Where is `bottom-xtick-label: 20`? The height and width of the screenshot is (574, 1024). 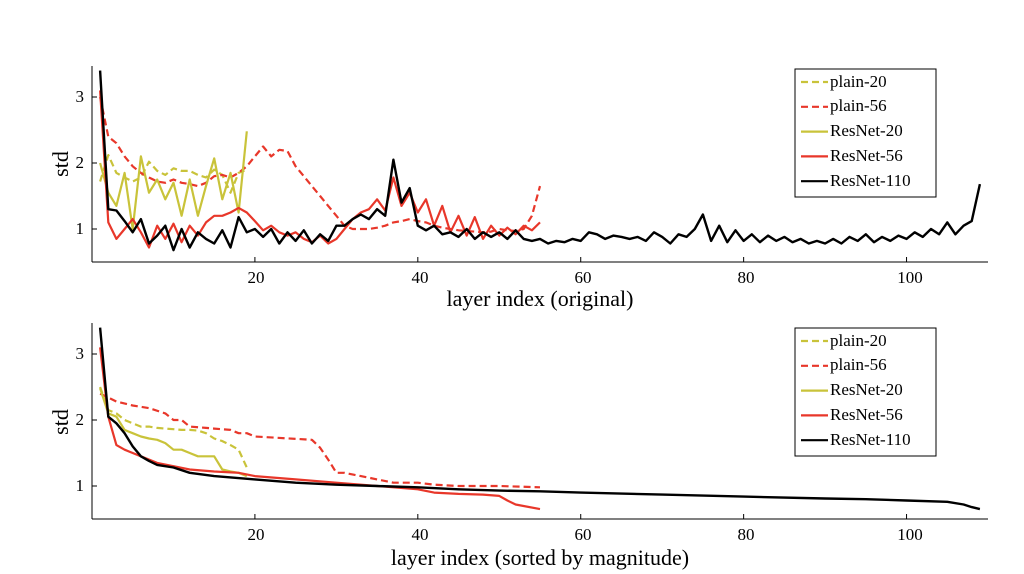
bottom-xtick-label: 20 is located at coordinates (256, 534).